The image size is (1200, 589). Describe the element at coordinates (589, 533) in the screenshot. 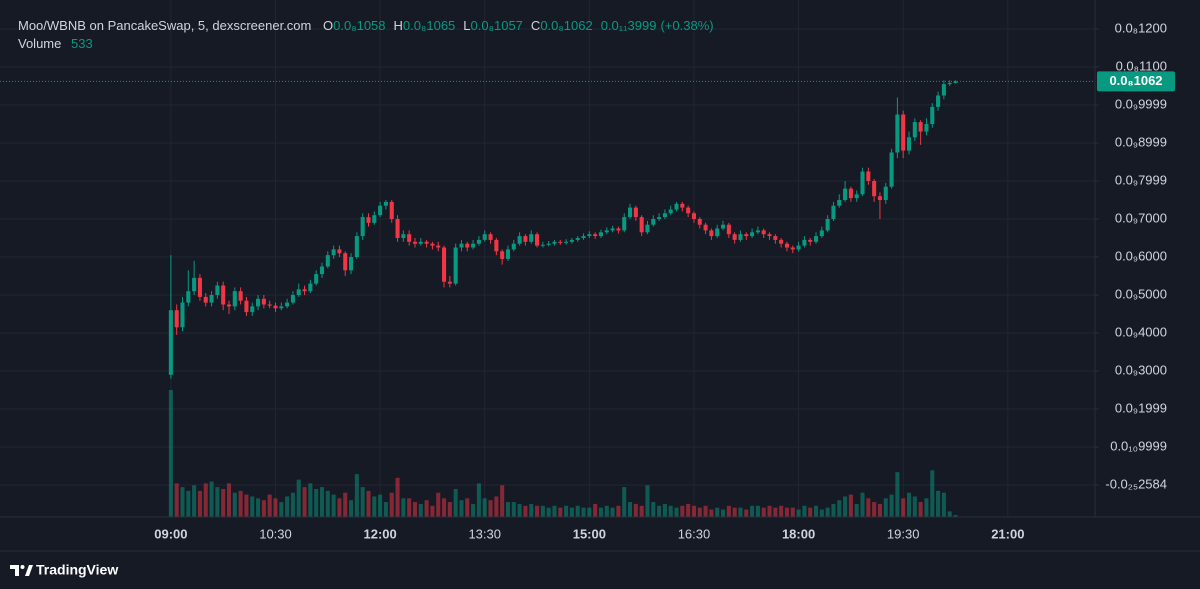

I see `x-tick-label: 15:00` at that location.